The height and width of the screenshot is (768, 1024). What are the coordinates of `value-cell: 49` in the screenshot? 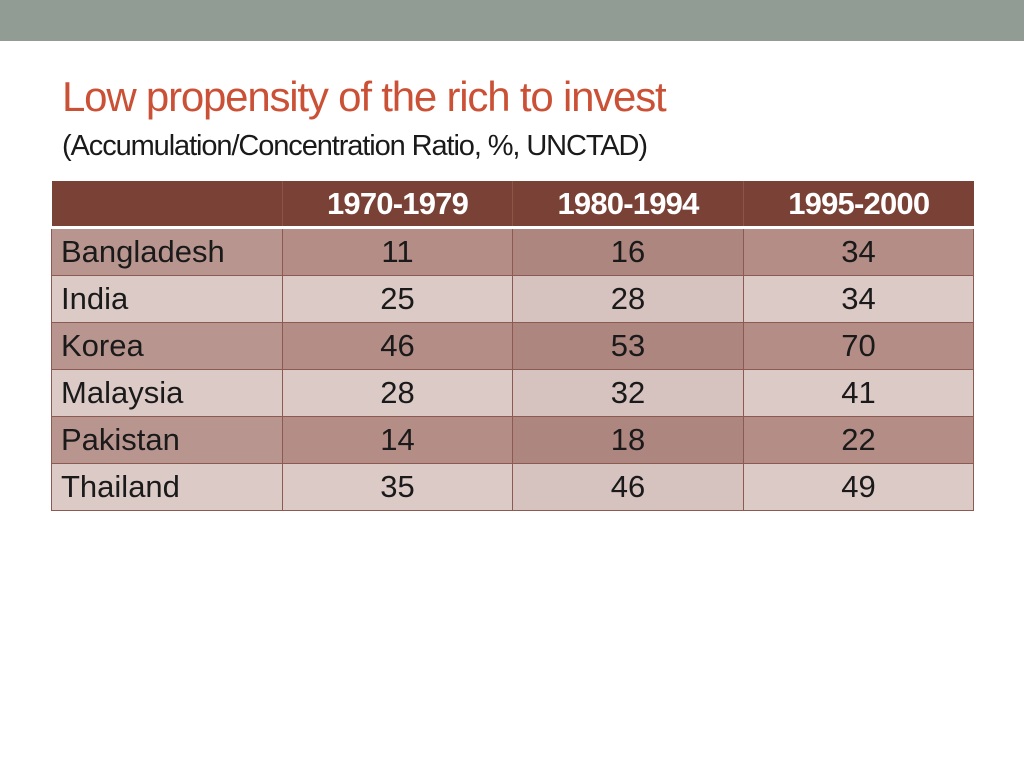 It's located at (858, 487).